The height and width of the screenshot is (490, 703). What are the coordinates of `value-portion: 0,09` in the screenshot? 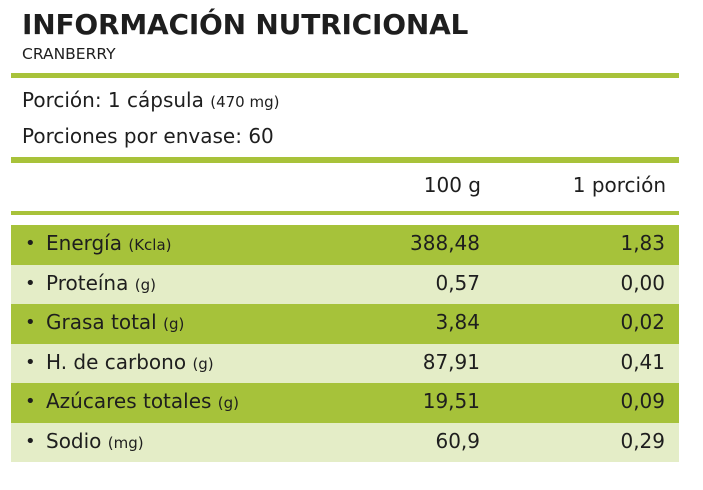 It's located at (642, 401).